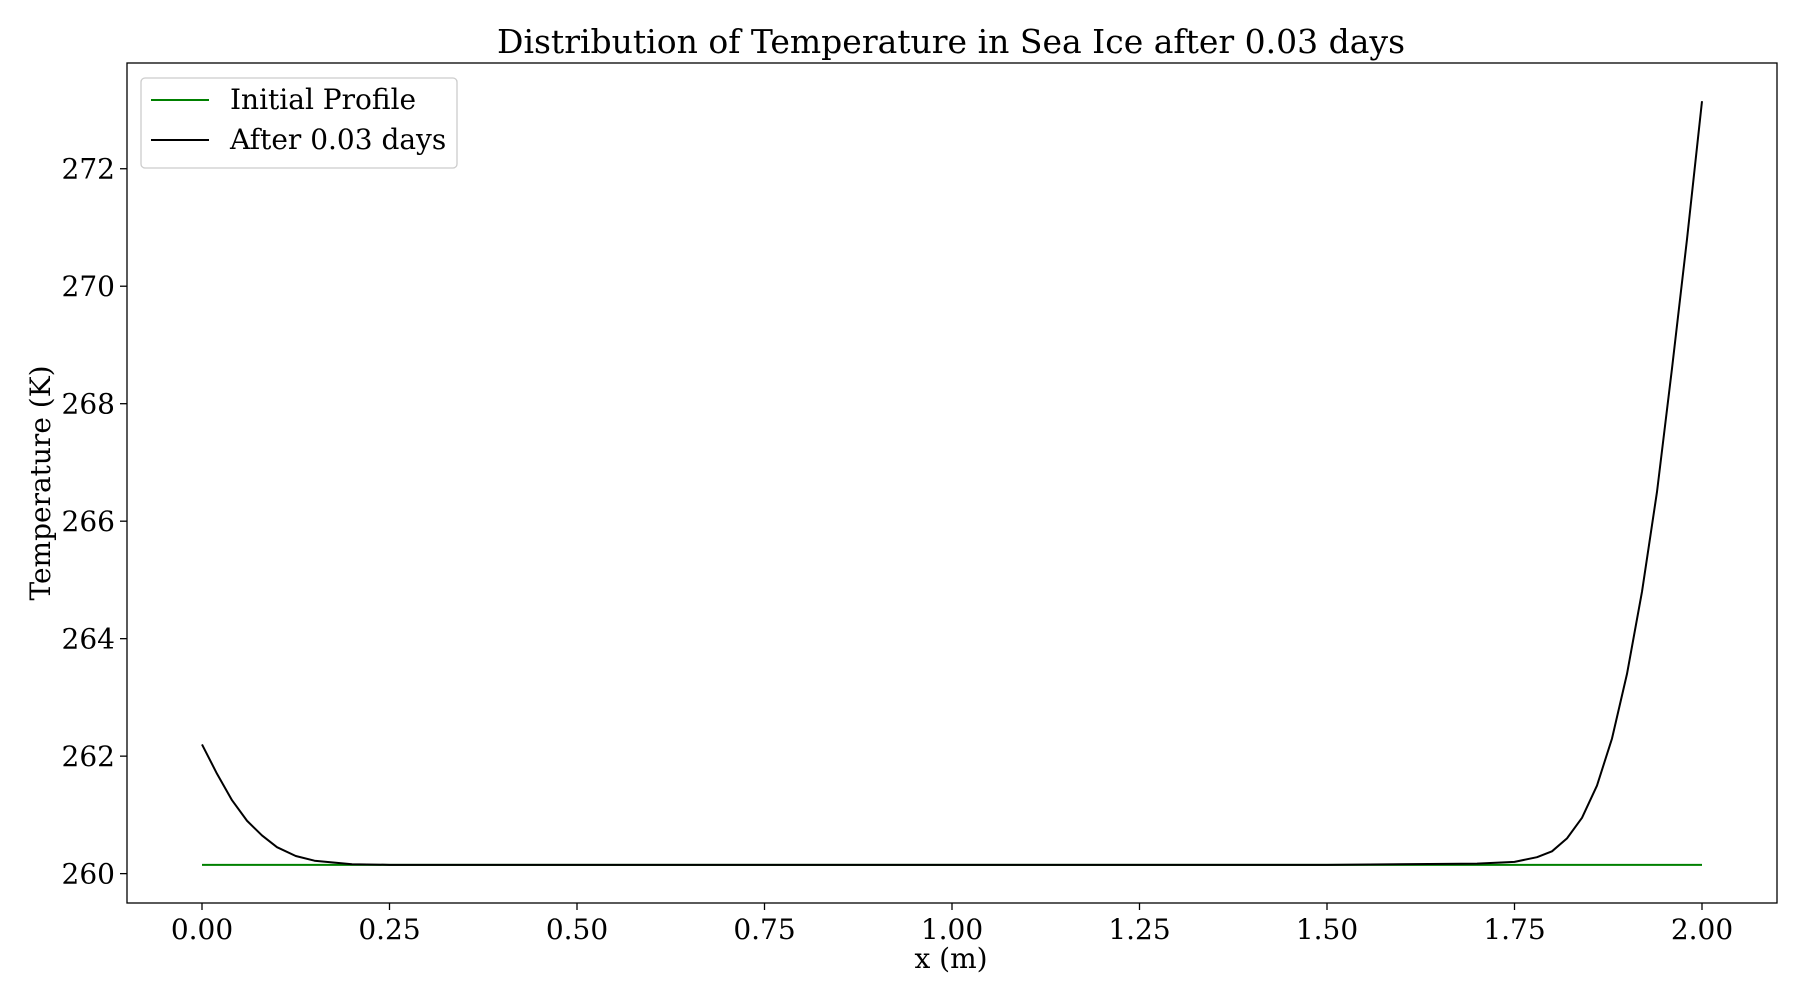 The width and height of the screenshot is (1800, 1004). I want to click on x-tick-label: 1.25, so click(1139, 929).